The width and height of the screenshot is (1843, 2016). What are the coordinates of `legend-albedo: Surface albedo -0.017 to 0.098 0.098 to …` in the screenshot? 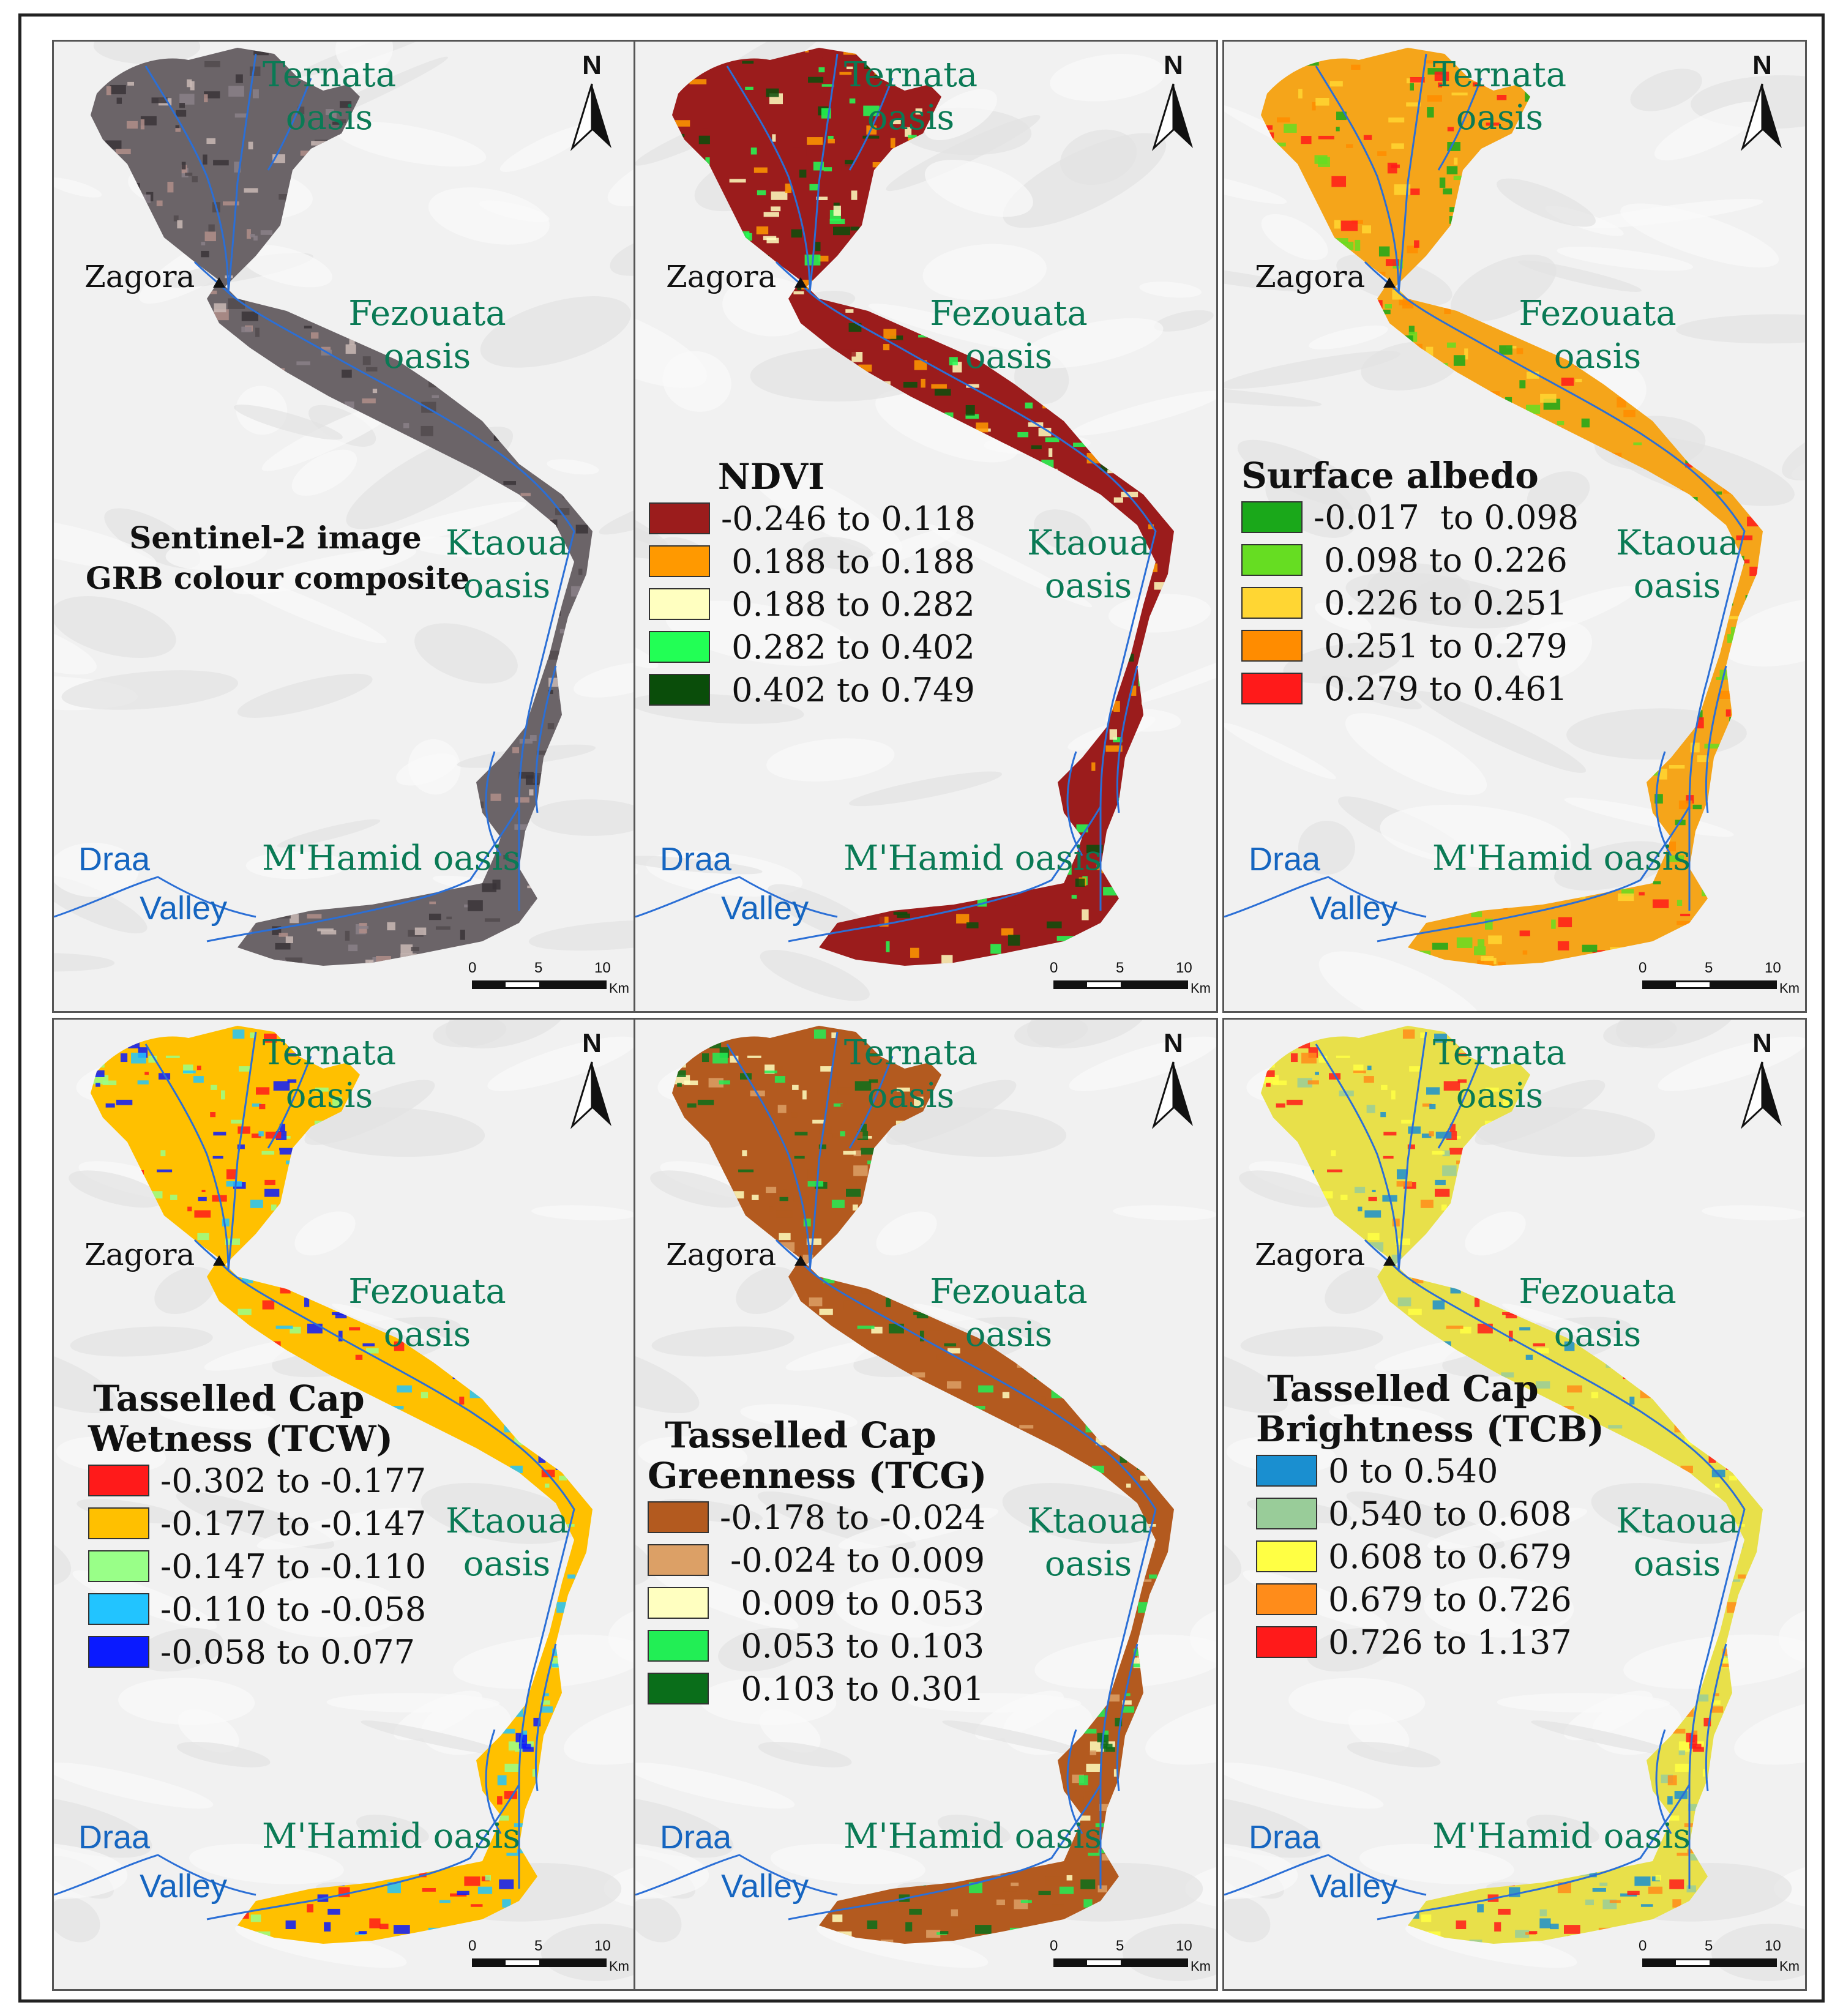 It's located at (1410, 582).